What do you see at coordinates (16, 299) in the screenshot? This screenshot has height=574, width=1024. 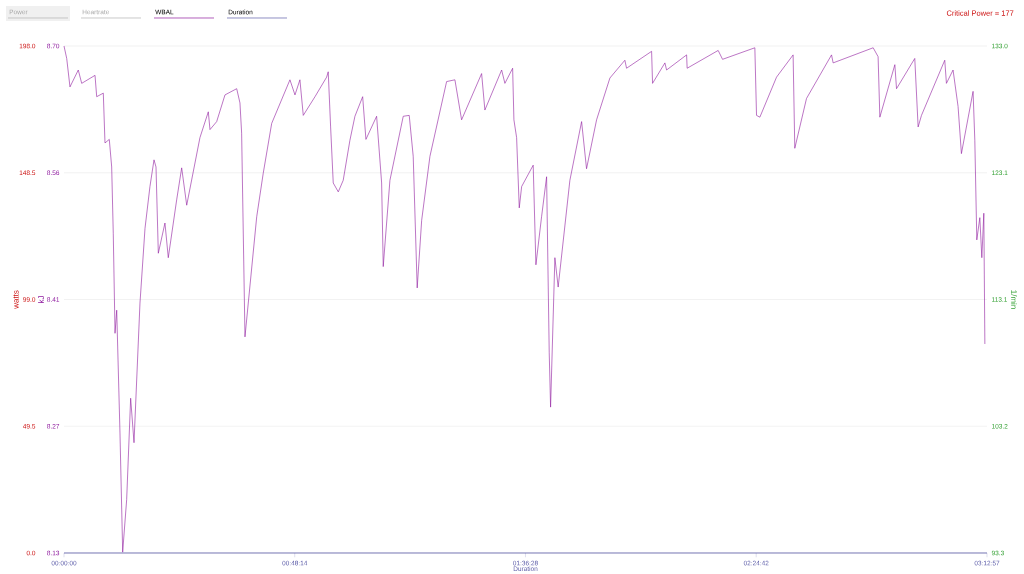 I see `y2-axis-title: watts` at bounding box center [16, 299].